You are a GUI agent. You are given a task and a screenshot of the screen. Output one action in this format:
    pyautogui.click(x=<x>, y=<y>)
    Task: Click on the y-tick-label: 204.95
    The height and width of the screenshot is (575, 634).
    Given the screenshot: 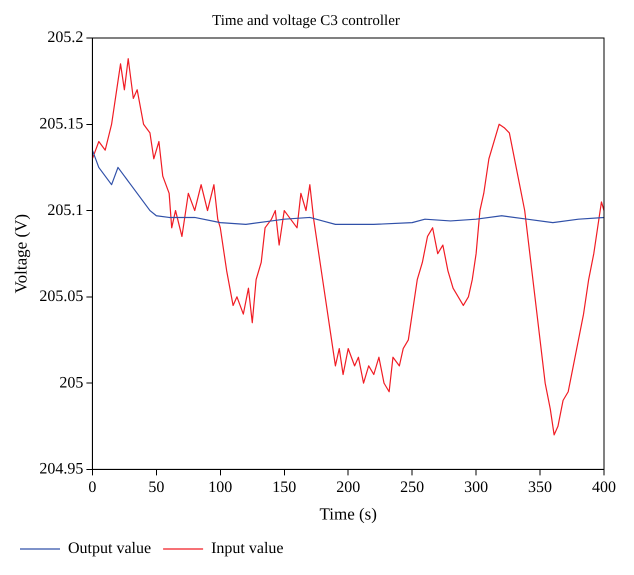 What is the action you would take?
    pyautogui.click(x=61, y=469)
    